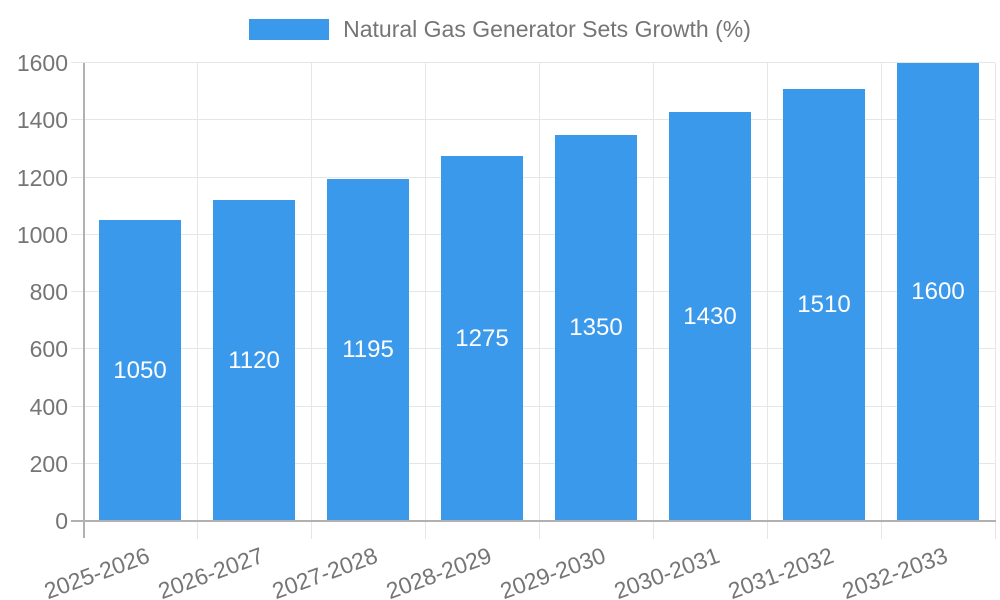  I want to click on bar-2029-2030, so click(596, 328).